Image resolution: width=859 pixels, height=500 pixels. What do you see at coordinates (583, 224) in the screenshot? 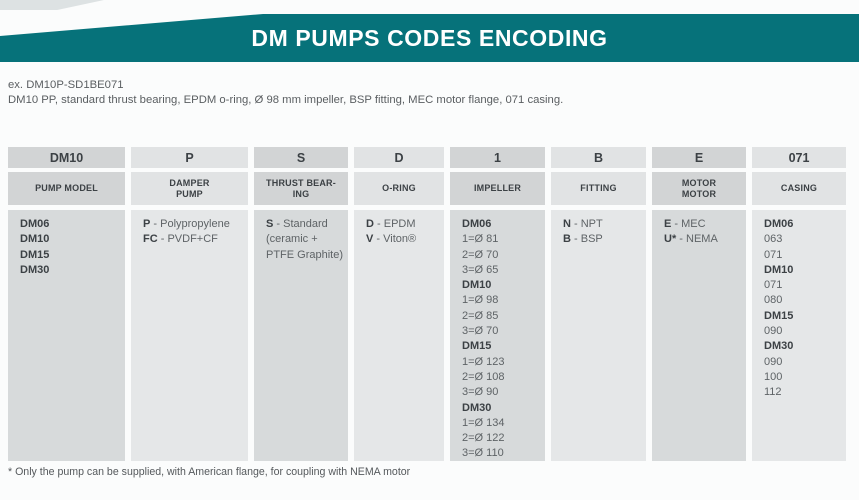
I see `body-line: N - NPT` at bounding box center [583, 224].